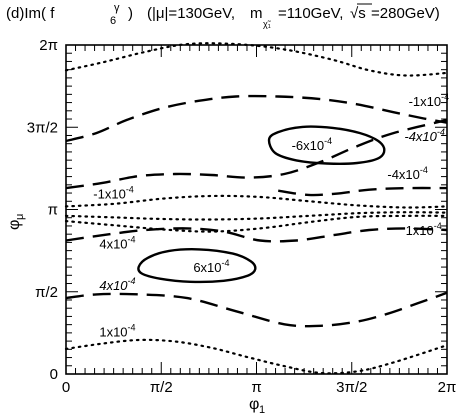 This screenshot has height=417, width=463. I want to click on title-m-subscript: χ̃₁, so click(267, 24).